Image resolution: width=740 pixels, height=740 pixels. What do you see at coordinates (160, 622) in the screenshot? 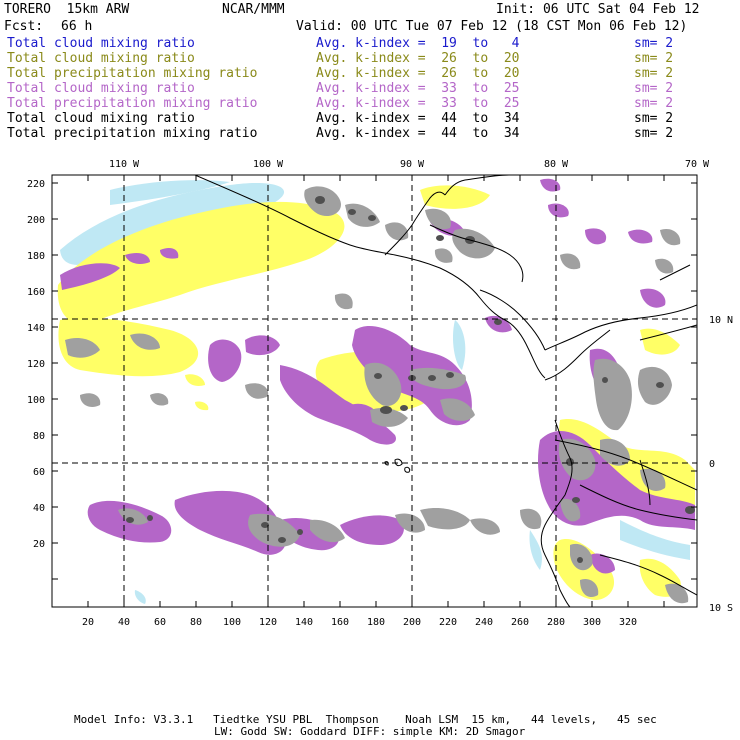
I see `x-tick-label: 60` at bounding box center [160, 622].